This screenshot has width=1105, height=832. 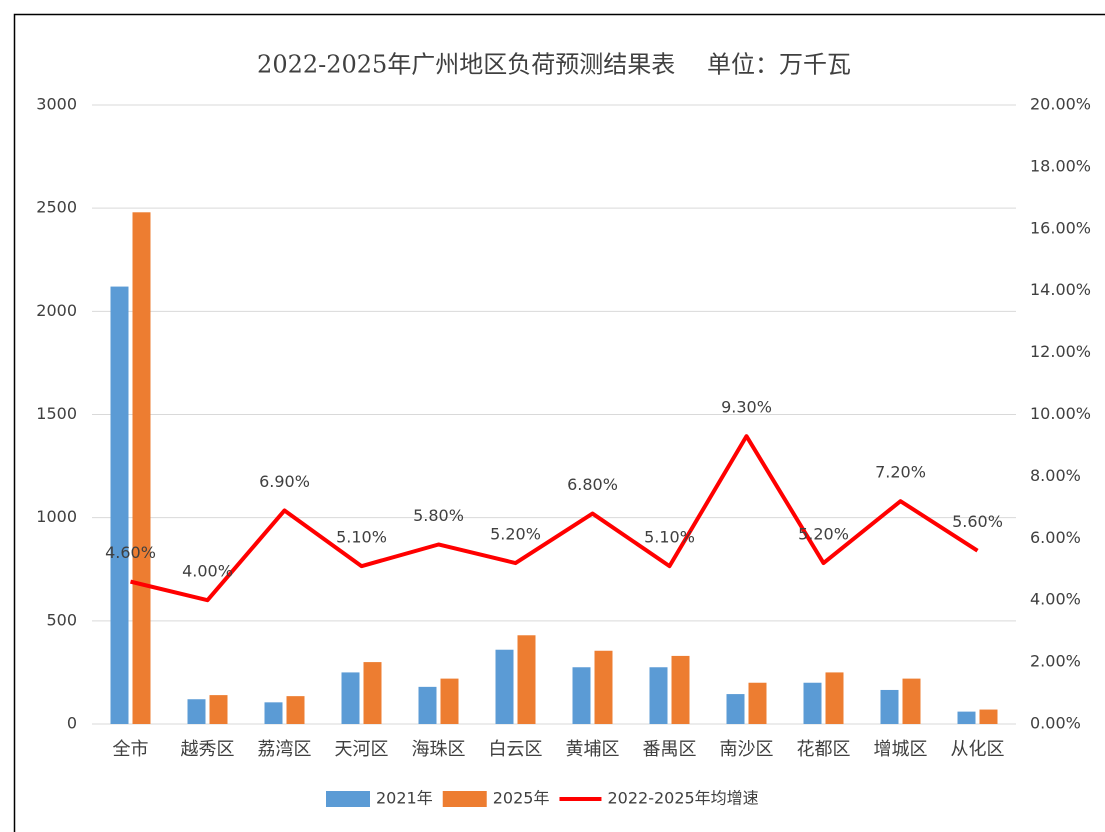 What do you see at coordinates (207, 571) in the screenshot?
I see `data-label: 4.00%` at bounding box center [207, 571].